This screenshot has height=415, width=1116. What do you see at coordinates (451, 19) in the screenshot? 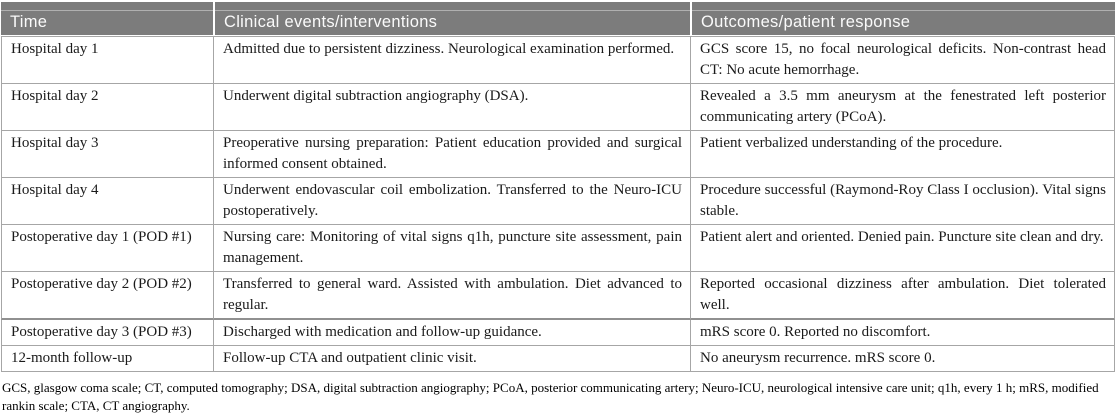
I see `column-header-events: Clinical events/interventions` at bounding box center [451, 19].